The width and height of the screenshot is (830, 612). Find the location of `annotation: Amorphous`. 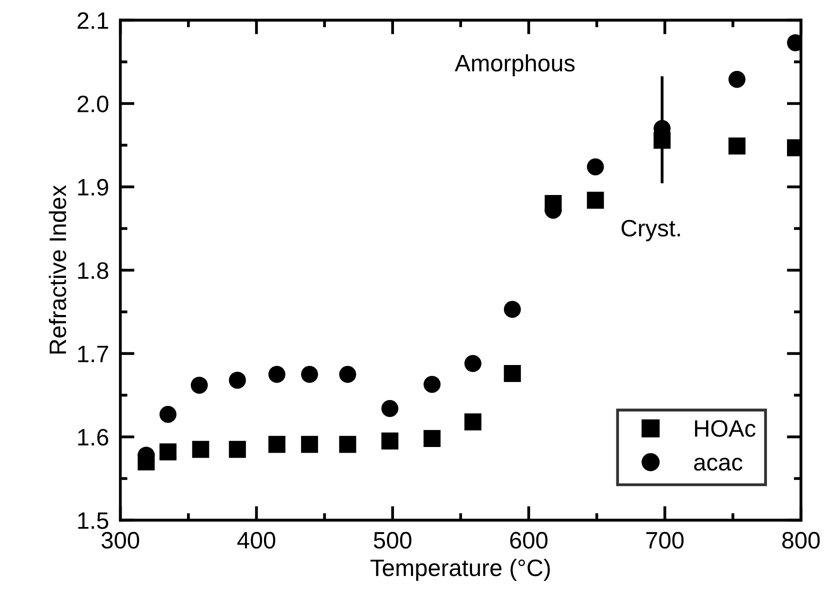

annotation: Amorphous is located at coordinates (514, 65).